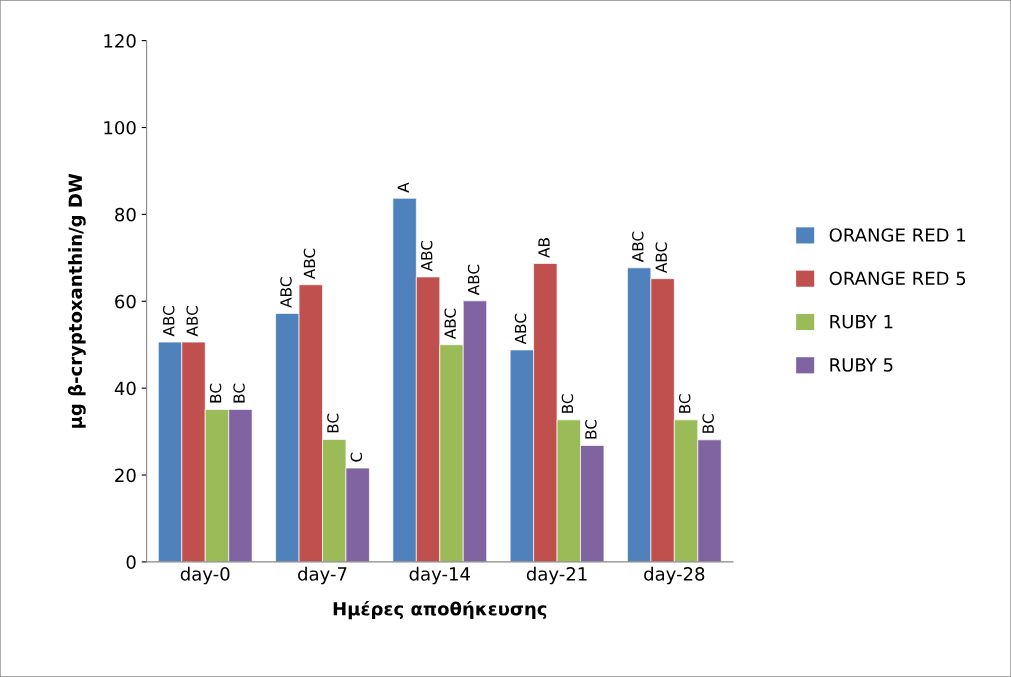 The image size is (1011, 677). Describe the element at coordinates (440, 610) in the screenshot. I see `x-axis-title: Ημέρες αποθήκευσης` at that location.